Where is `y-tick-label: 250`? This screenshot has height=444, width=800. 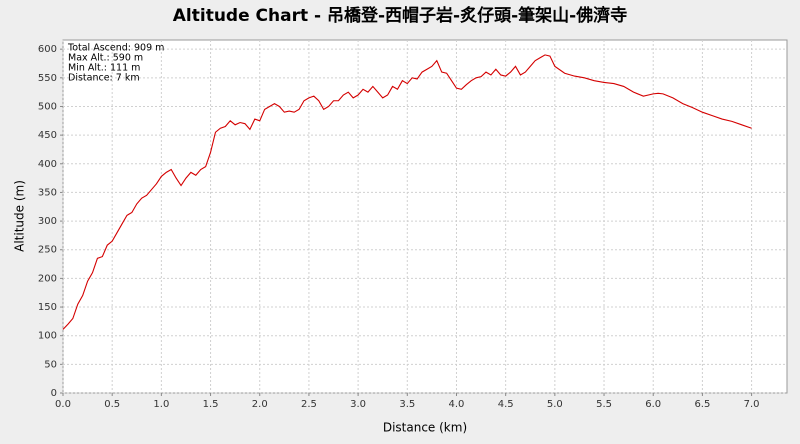
y-tick-label: 250 is located at coordinates (47, 250).